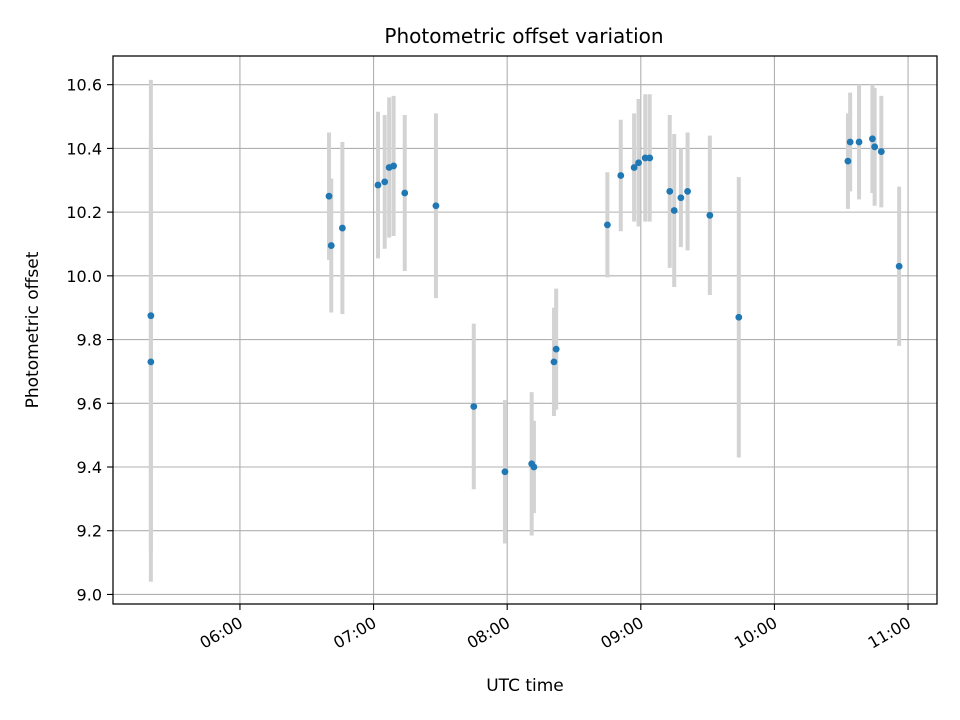 Image resolution: width=960 pixels, height=720 pixels. Describe the element at coordinates (89, 467) in the screenshot. I see `y-tick-label: 9.4` at that location.